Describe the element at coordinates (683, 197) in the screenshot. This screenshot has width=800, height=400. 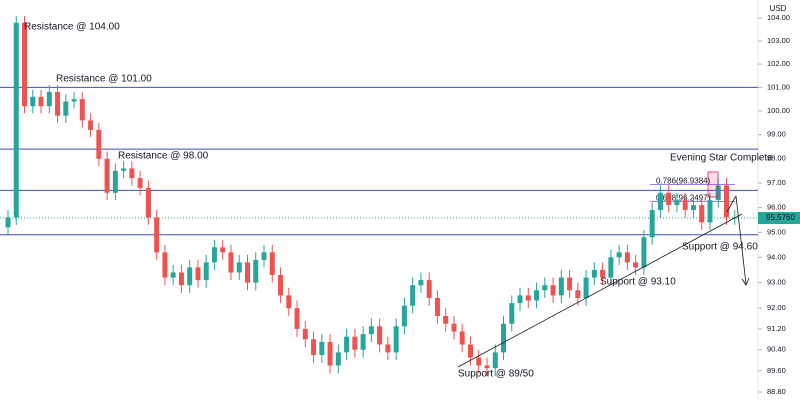
I see `fib-label: 0.618(96.2497)` at that location.